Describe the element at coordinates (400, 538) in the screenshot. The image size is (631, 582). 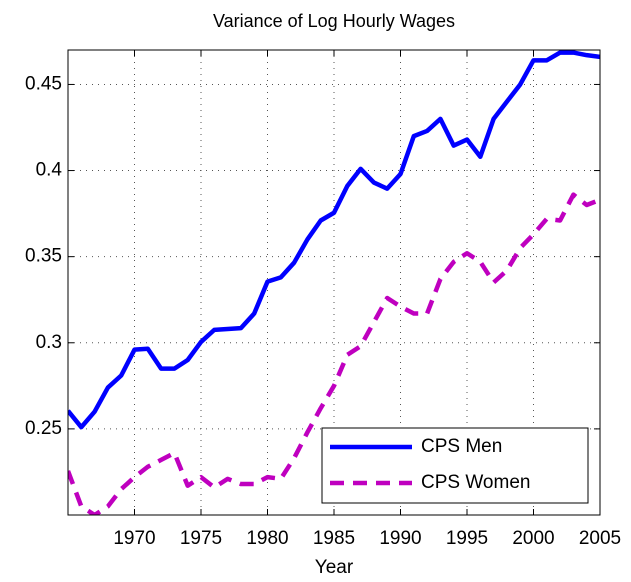
I see `x-tick-label: 1990` at that location.